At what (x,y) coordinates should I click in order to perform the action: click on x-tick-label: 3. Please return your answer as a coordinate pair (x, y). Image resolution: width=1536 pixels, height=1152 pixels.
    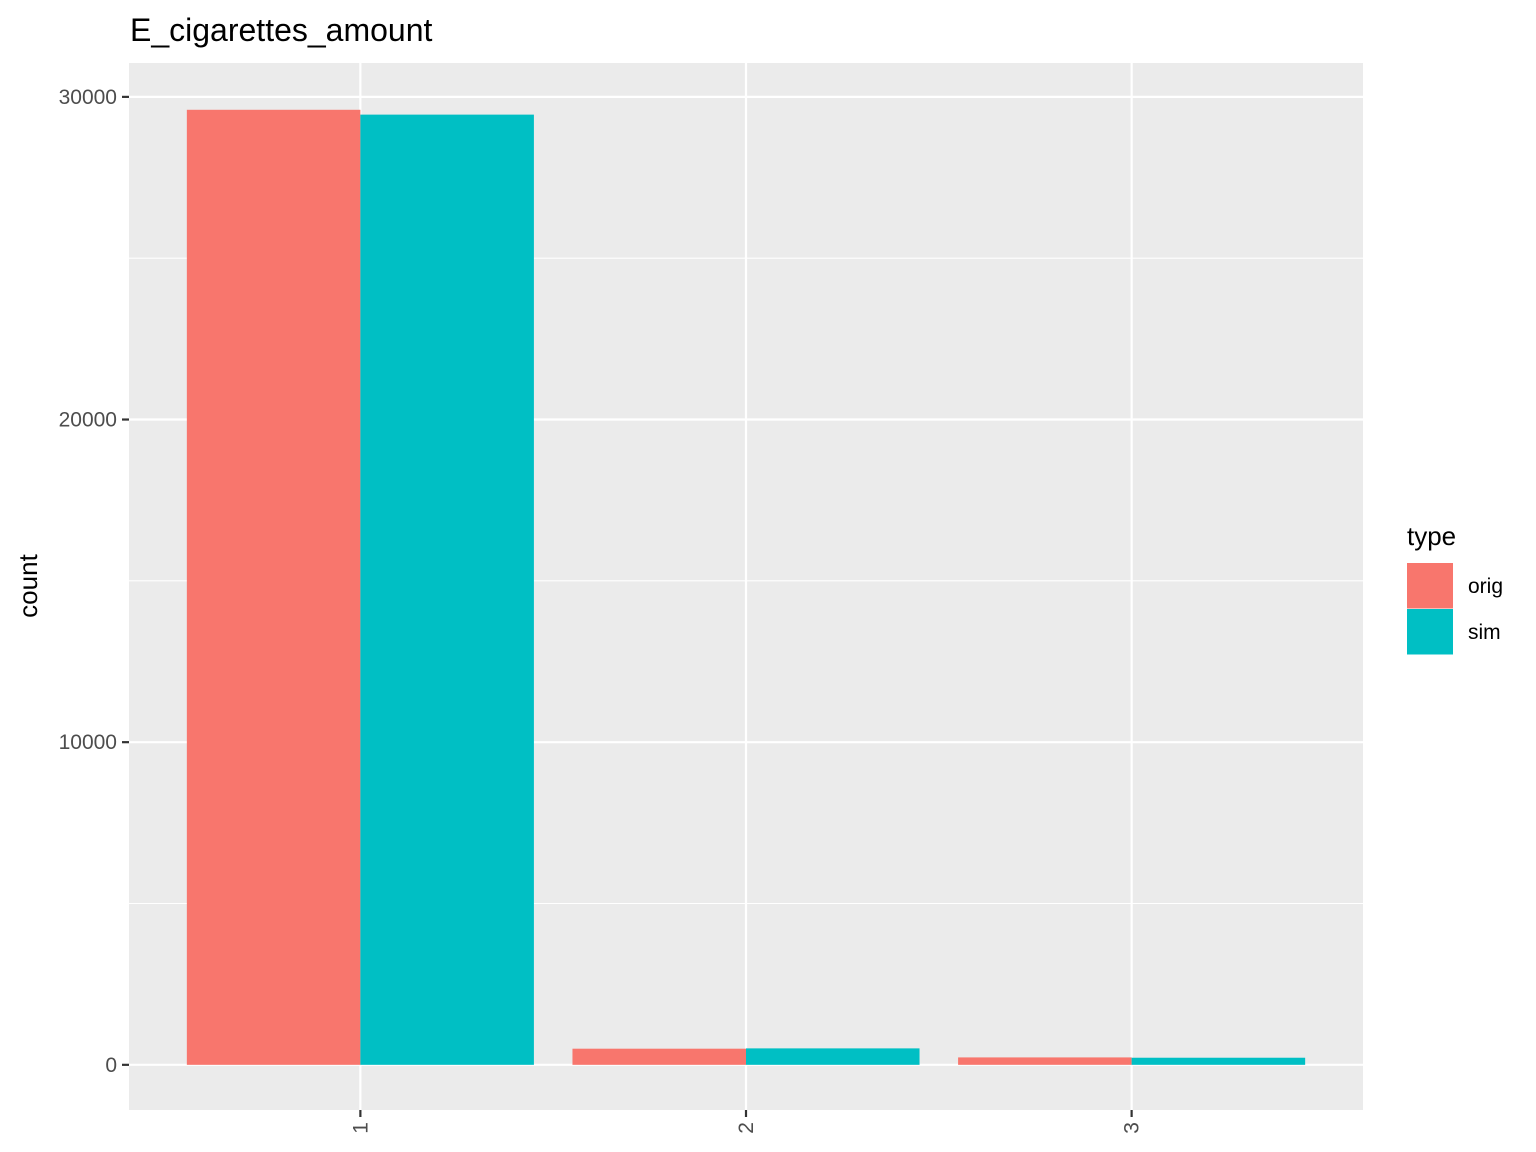
    Looking at the image, I should click on (1132, 1128).